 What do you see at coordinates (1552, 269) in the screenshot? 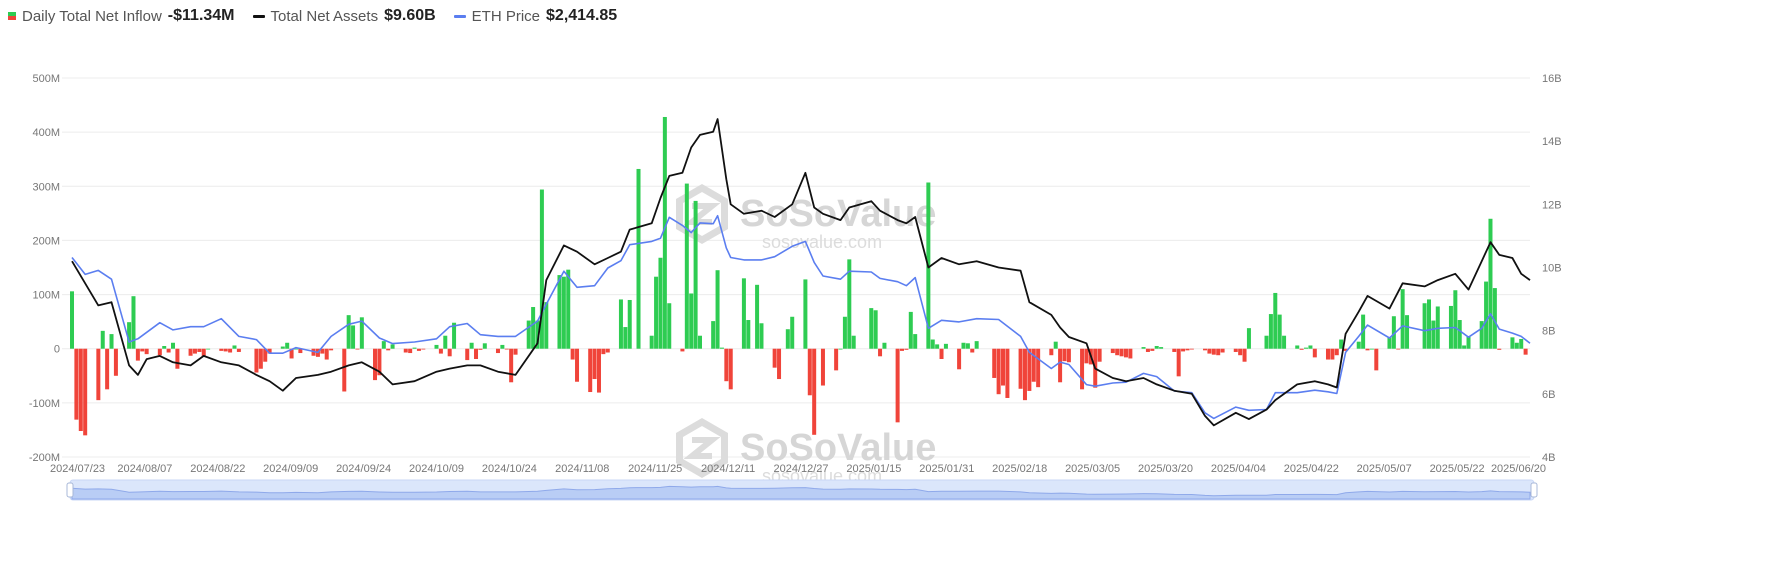
I see `right-tick-label: 10B` at bounding box center [1552, 269].